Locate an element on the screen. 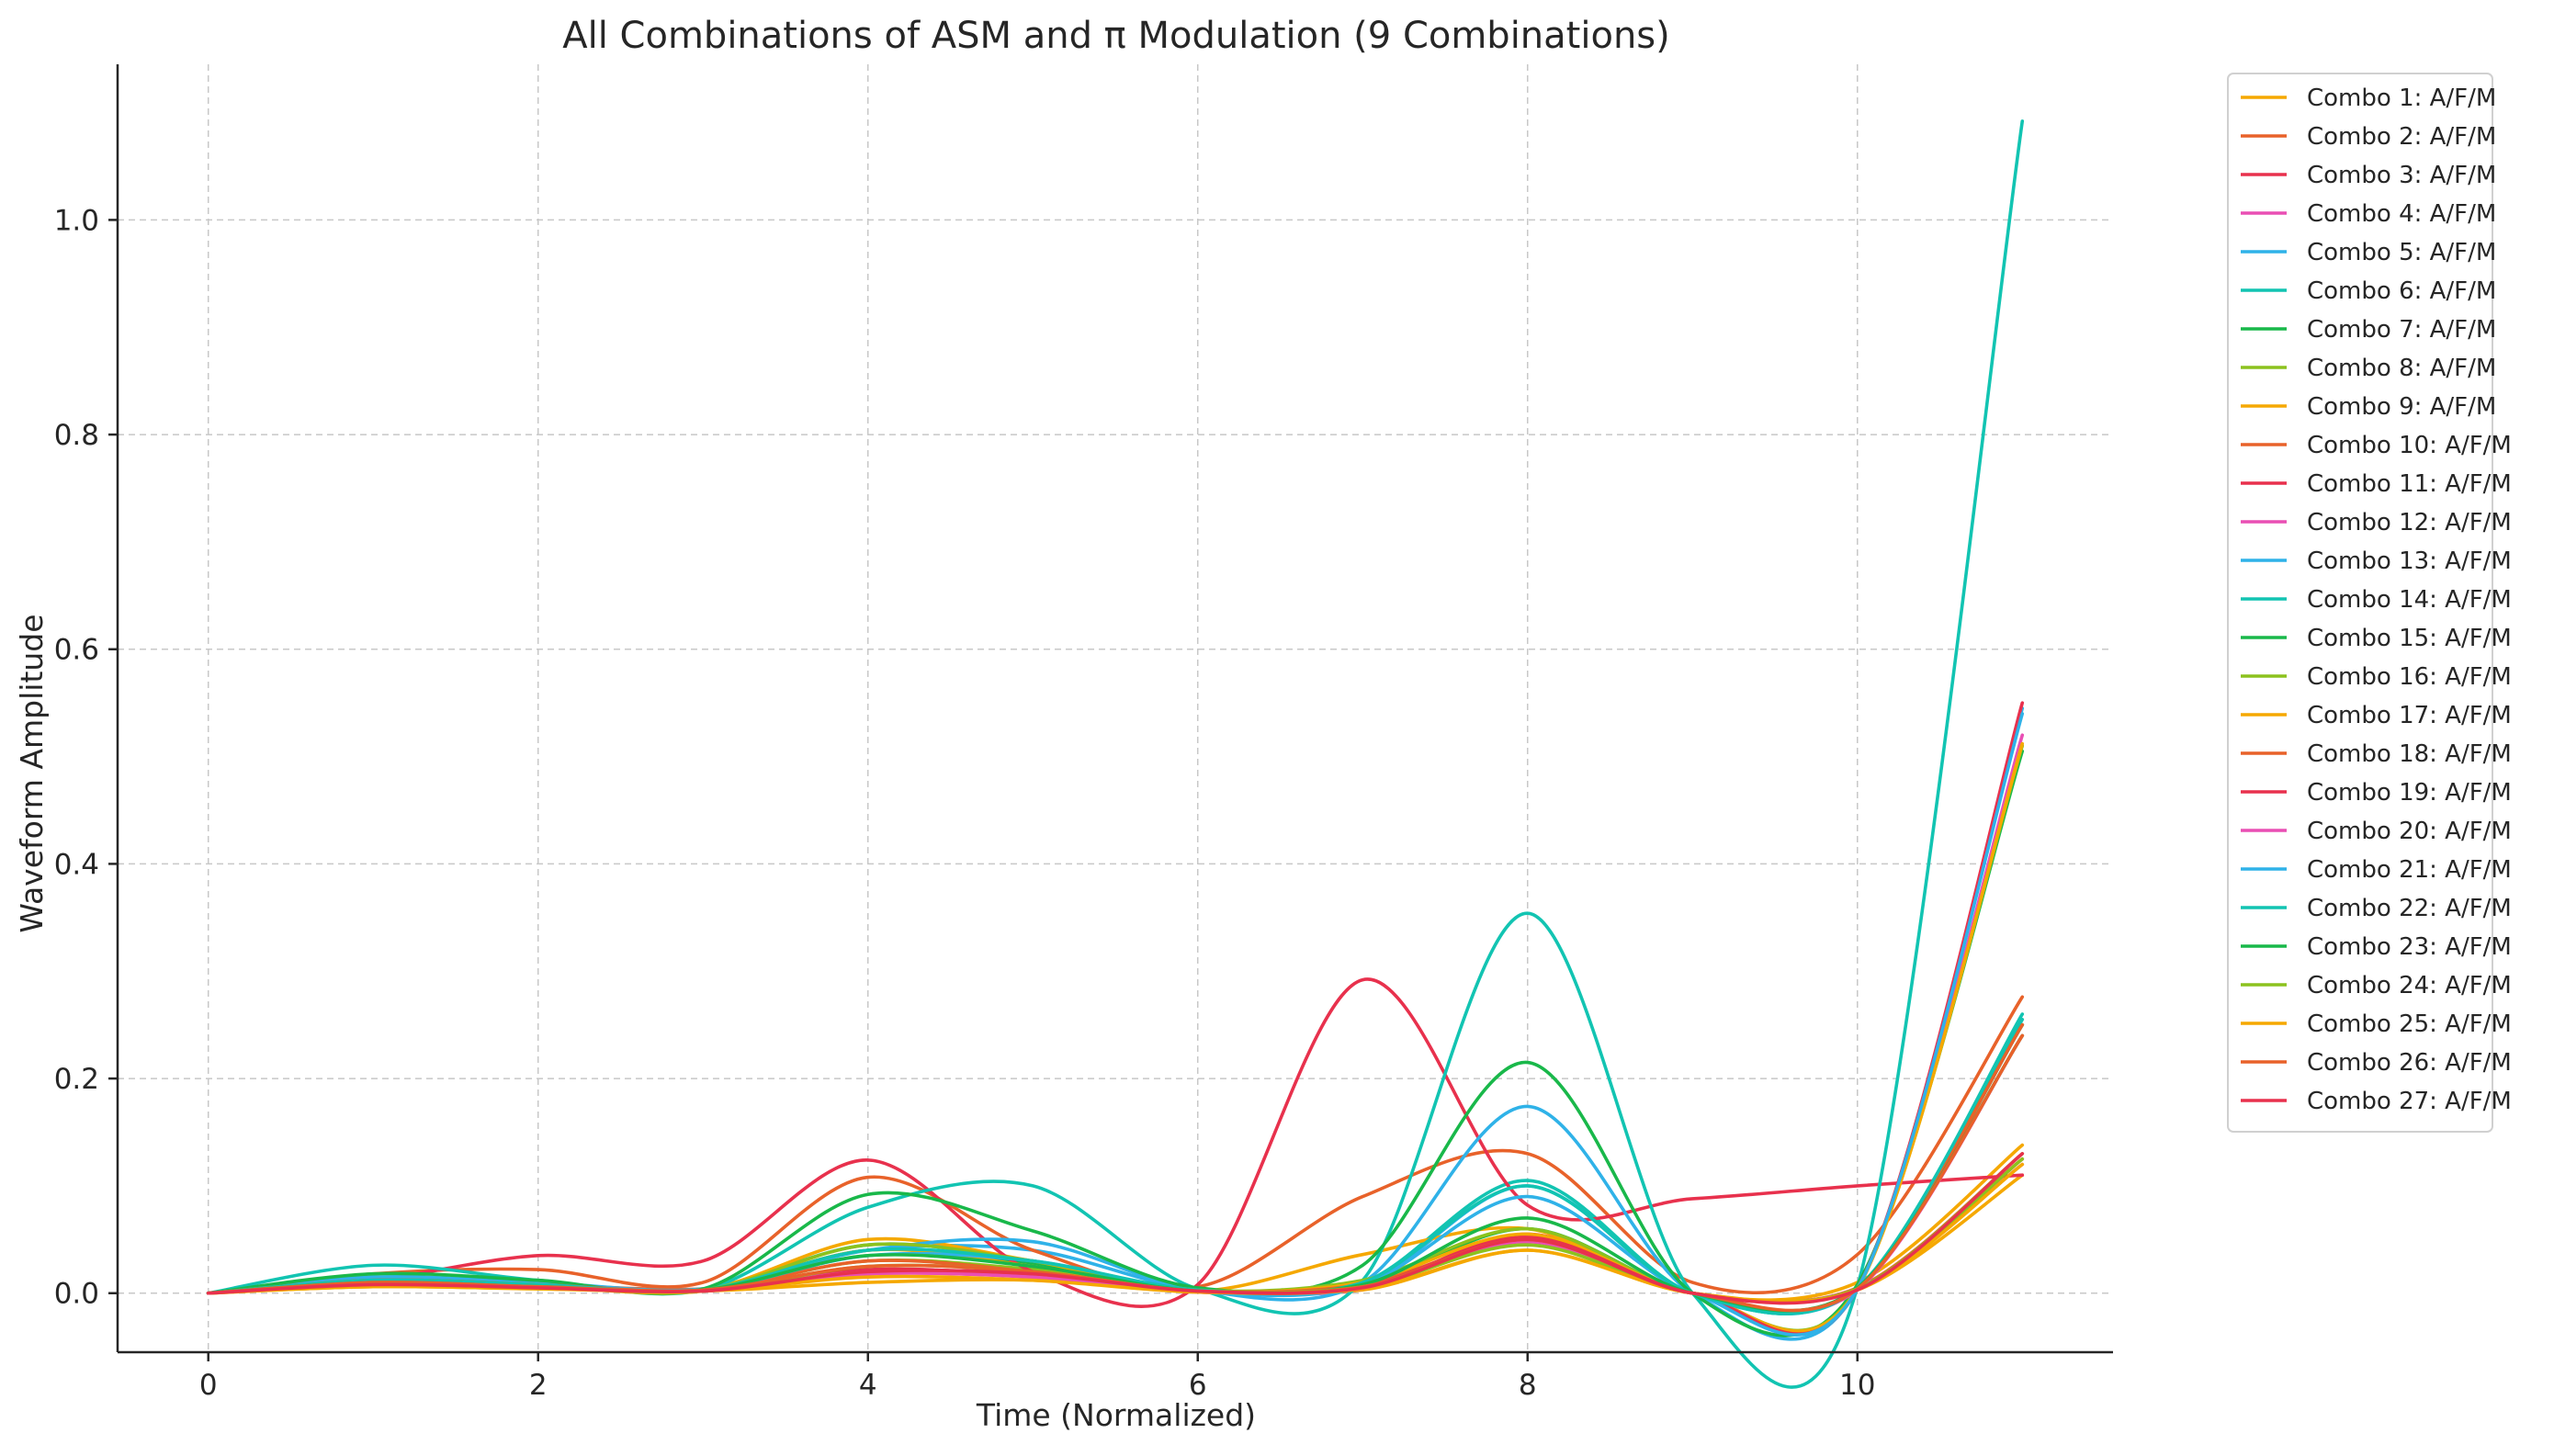 This screenshot has width=2554, height=1456. y-tick-label-2: 0.4 is located at coordinates (76, 864).